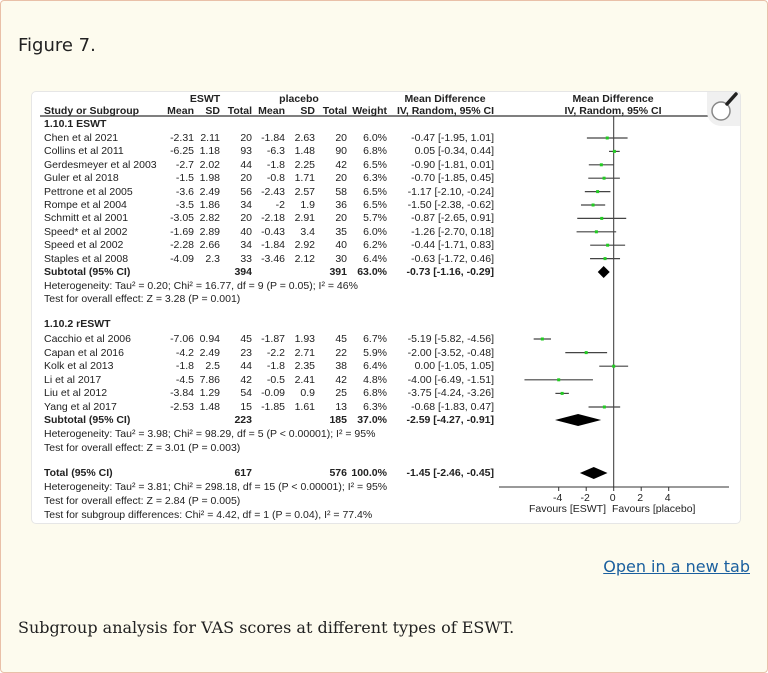 This screenshot has height=673, width=768. Describe the element at coordinates (304, 245) in the screenshot. I see `study-row-sd2: 2.92` at that location.